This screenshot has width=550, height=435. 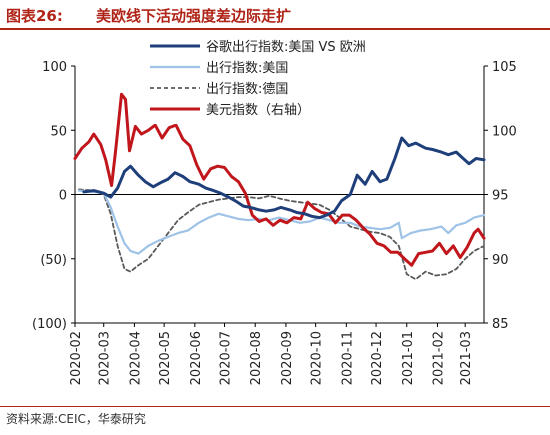 What do you see at coordinates (247, 89) in the screenshot?
I see `legend-label-2: 出行指数:德国` at bounding box center [247, 89].